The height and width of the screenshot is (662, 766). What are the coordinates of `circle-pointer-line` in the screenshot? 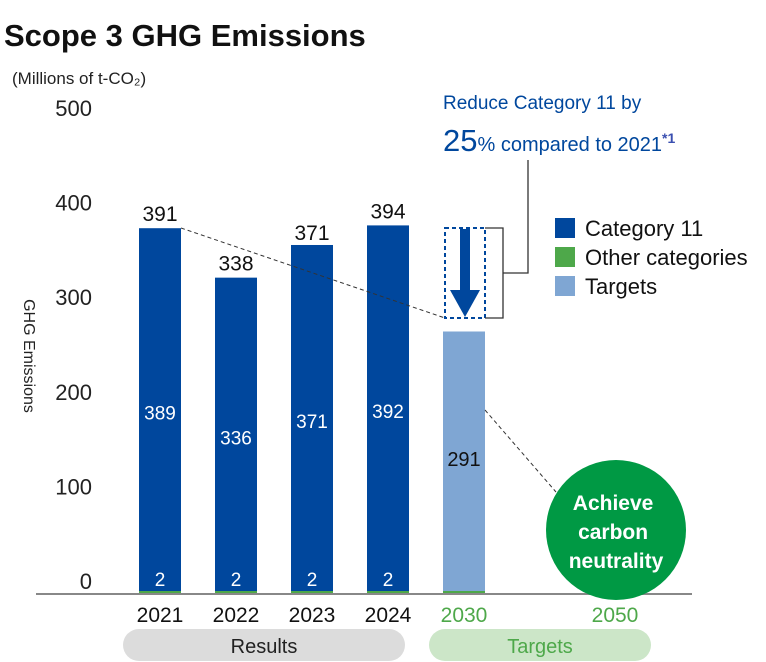 It's located at (520, 451).